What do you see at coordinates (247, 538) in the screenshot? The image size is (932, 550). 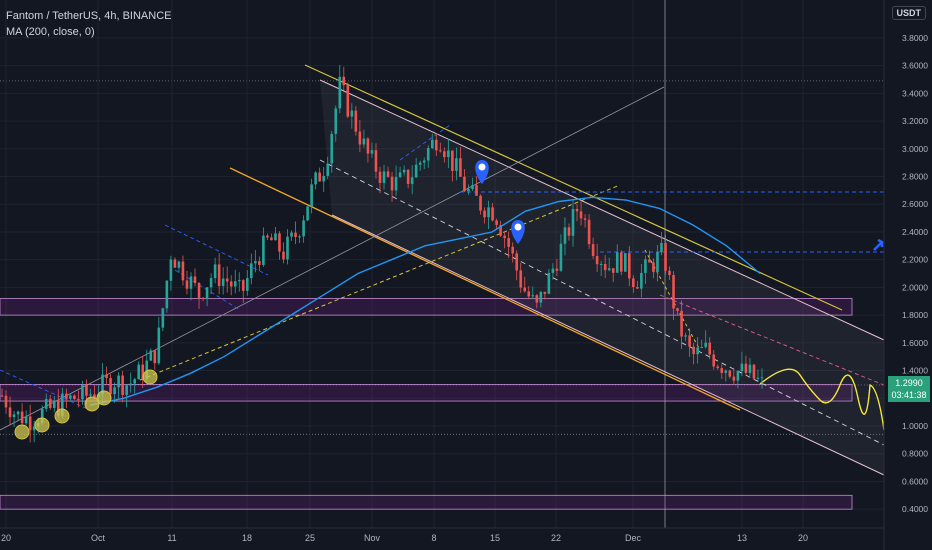 I see `x-tick-label: 18` at bounding box center [247, 538].